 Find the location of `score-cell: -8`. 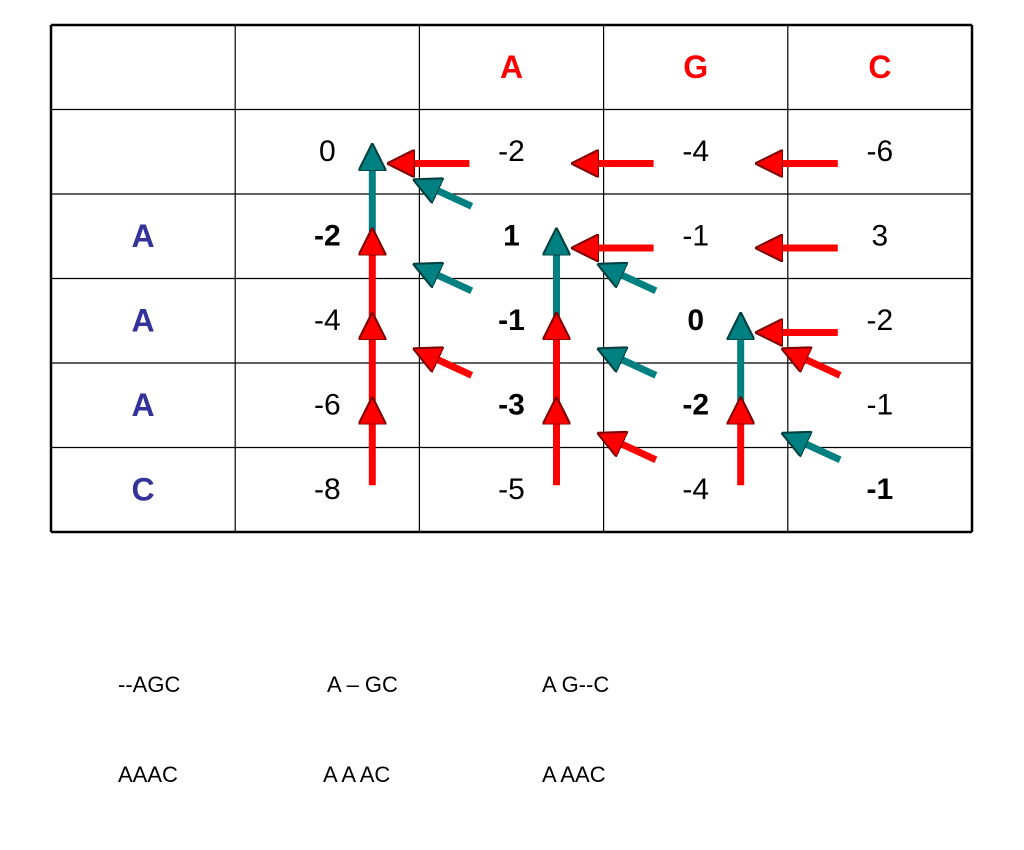

score-cell: -8 is located at coordinates (327, 489).